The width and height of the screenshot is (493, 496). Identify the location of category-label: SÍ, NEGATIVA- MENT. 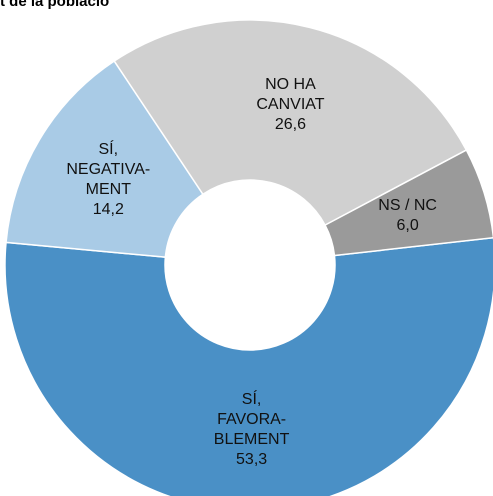
(108, 170).